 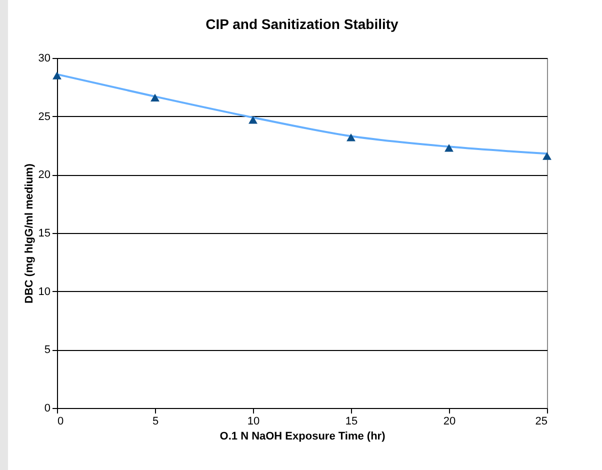 What do you see at coordinates (449, 422) in the screenshot?
I see `x-tick-label: 20` at bounding box center [449, 422].